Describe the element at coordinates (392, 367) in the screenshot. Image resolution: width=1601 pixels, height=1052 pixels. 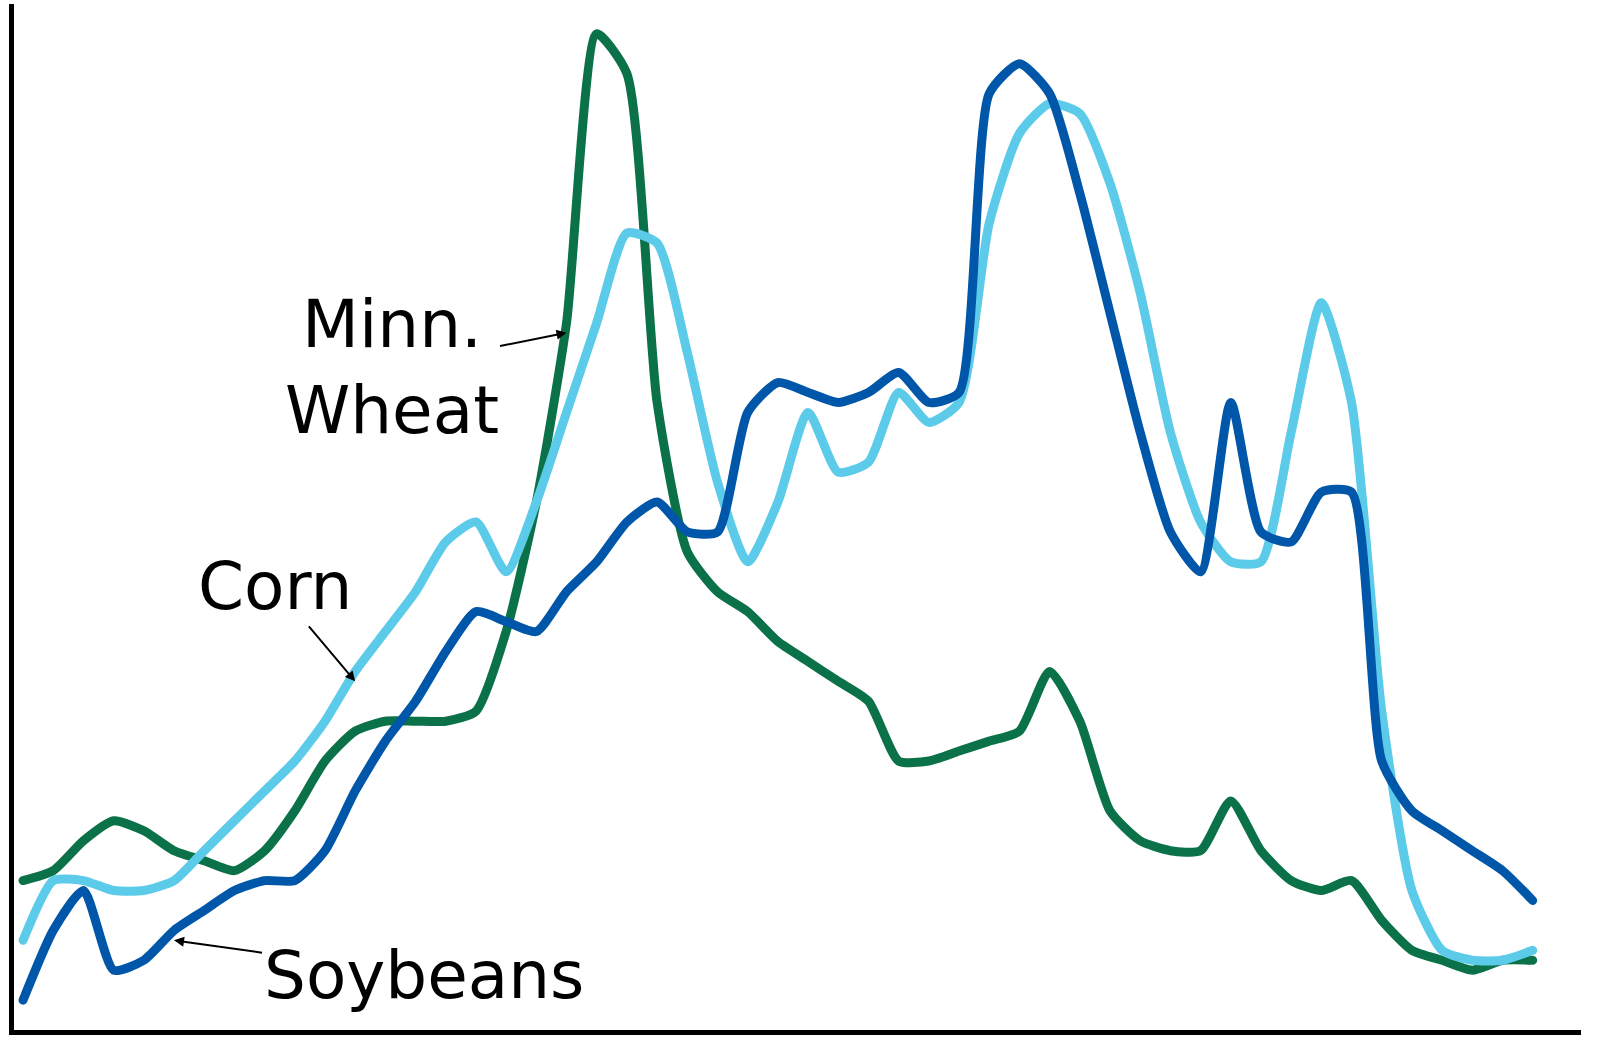
I see `series-label: Minn. Wheat` at that location.